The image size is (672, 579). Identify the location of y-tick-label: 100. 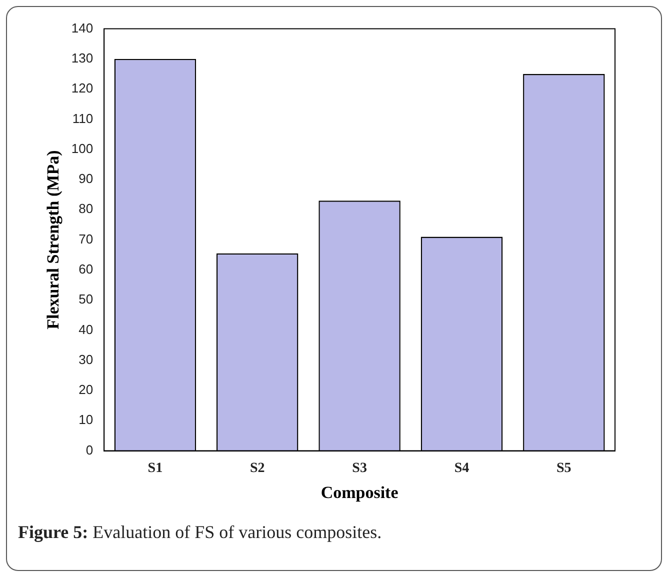
(82, 148).